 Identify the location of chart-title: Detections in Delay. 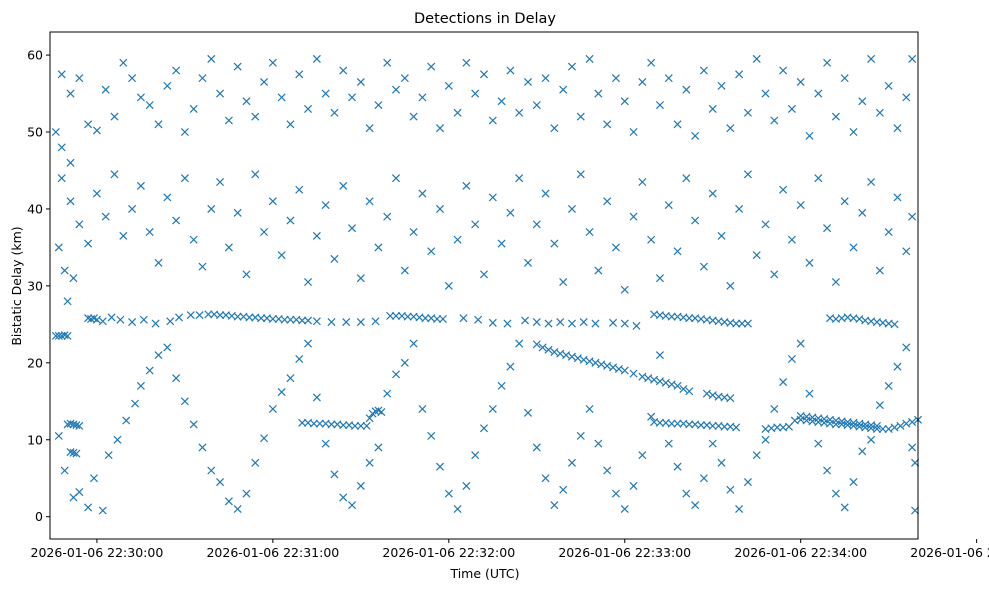
(485, 19).